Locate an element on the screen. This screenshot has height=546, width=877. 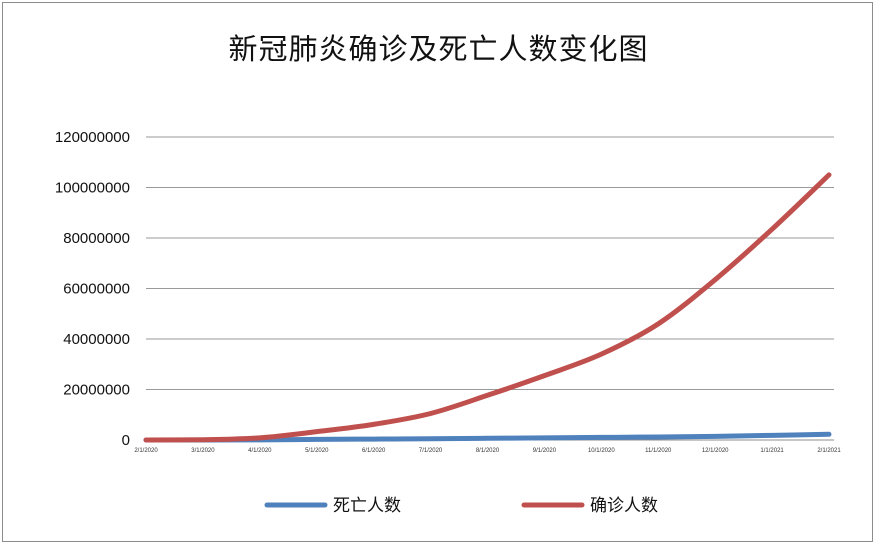
x-tick-label: 7/1/2020 is located at coordinates (431, 451).